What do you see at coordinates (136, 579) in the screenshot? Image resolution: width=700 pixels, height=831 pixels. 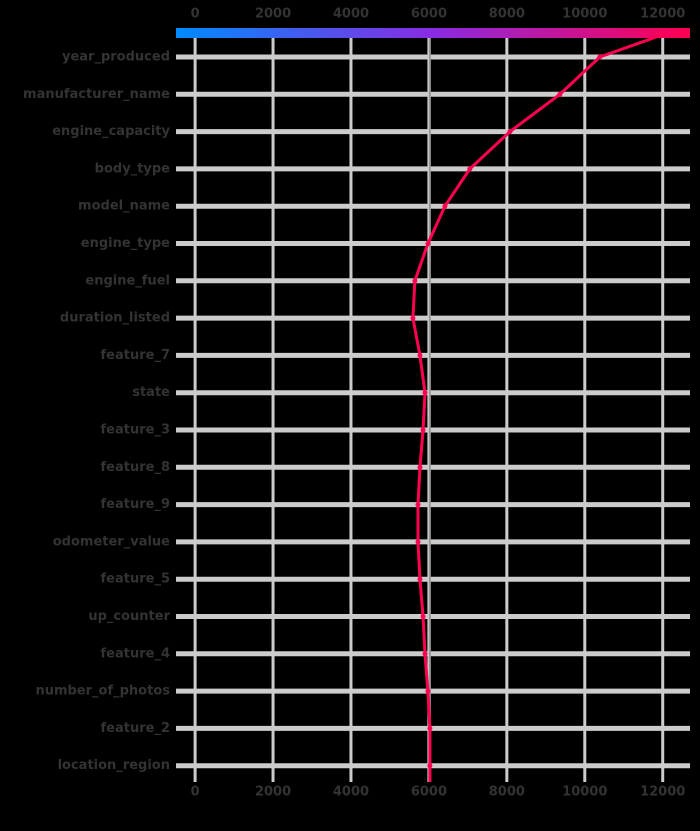 I see `feature-label: feature_5` at bounding box center [136, 579].